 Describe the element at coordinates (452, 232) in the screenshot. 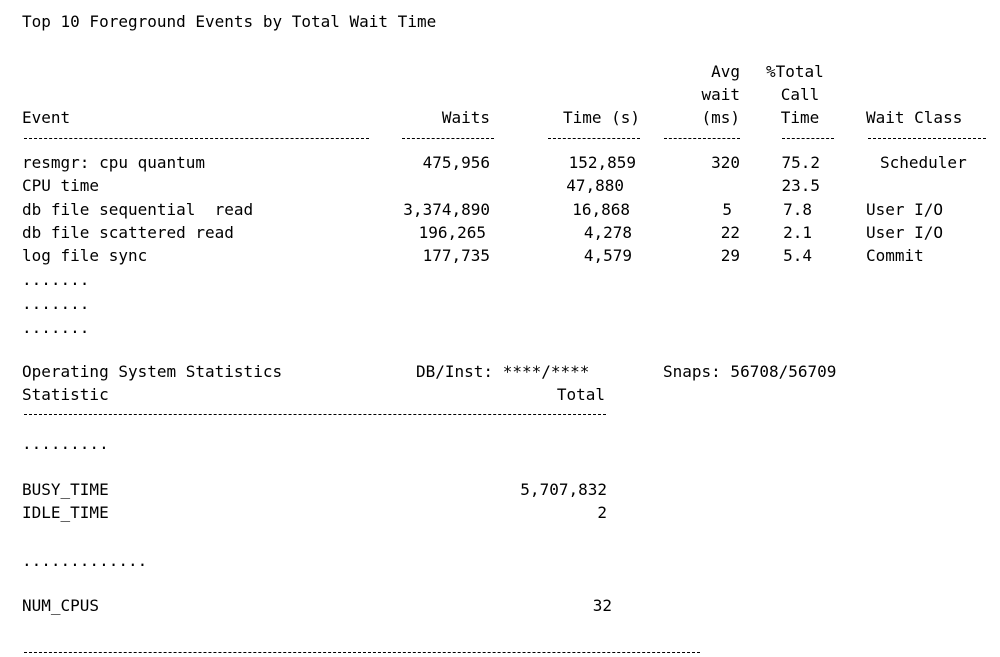

I see `row4-waits: 196,265` at that location.